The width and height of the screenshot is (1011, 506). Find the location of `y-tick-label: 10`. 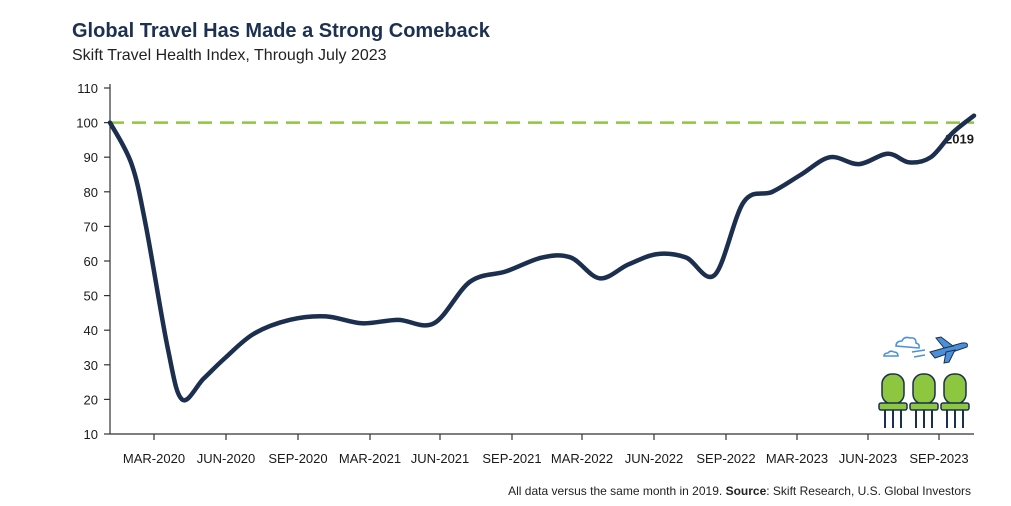

y-tick-label: 10 is located at coordinates (91, 434).